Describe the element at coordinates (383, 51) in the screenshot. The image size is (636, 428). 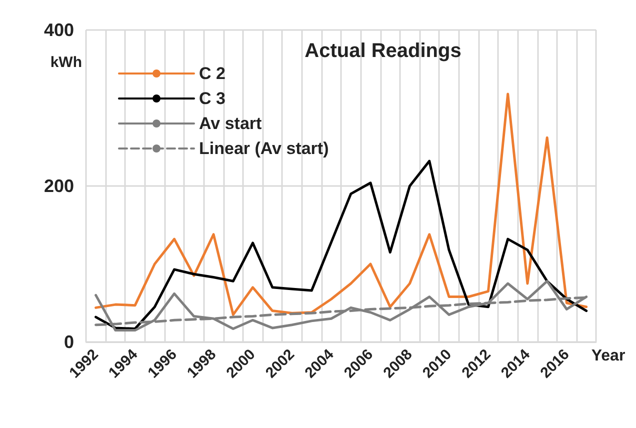
I see `text: Actual Readings` at that location.